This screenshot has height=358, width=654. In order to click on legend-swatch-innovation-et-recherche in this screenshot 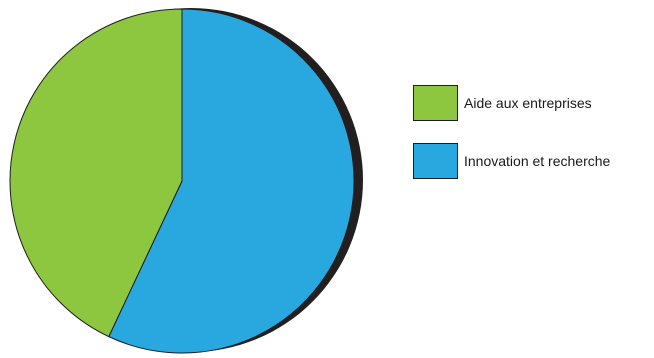, I will do `click(435, 161)`.